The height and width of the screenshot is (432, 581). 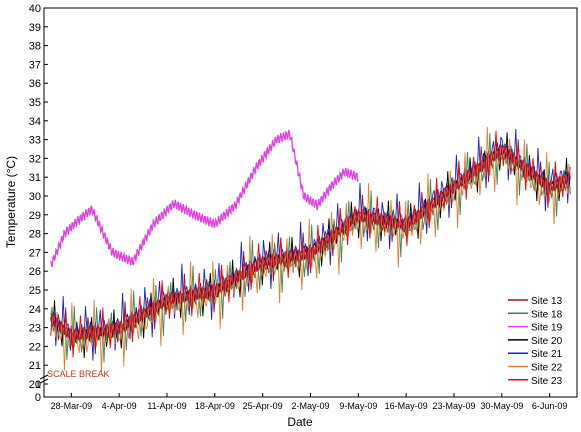 What do you see at coordinates (35, 47) in the screenshot?
I see `y-tick-label: 38` at bounding box center [35, 47].